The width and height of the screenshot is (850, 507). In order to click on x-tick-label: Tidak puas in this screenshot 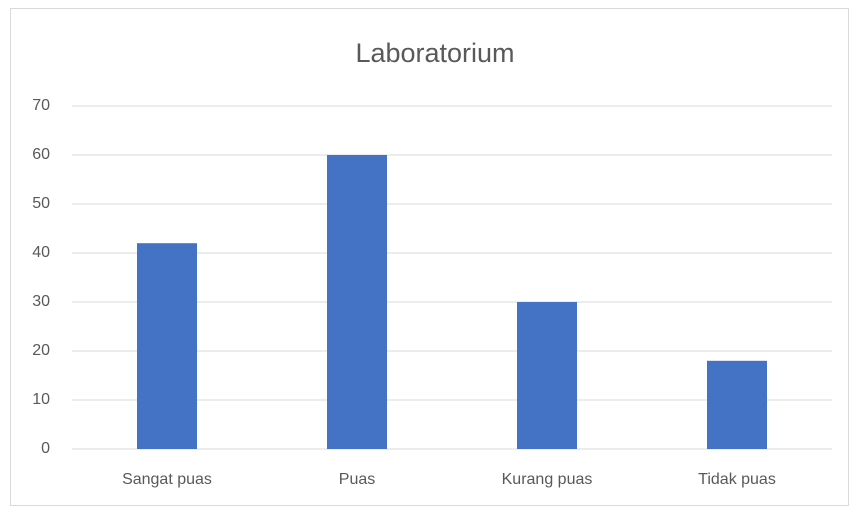, I will do `click(737, 479)`.